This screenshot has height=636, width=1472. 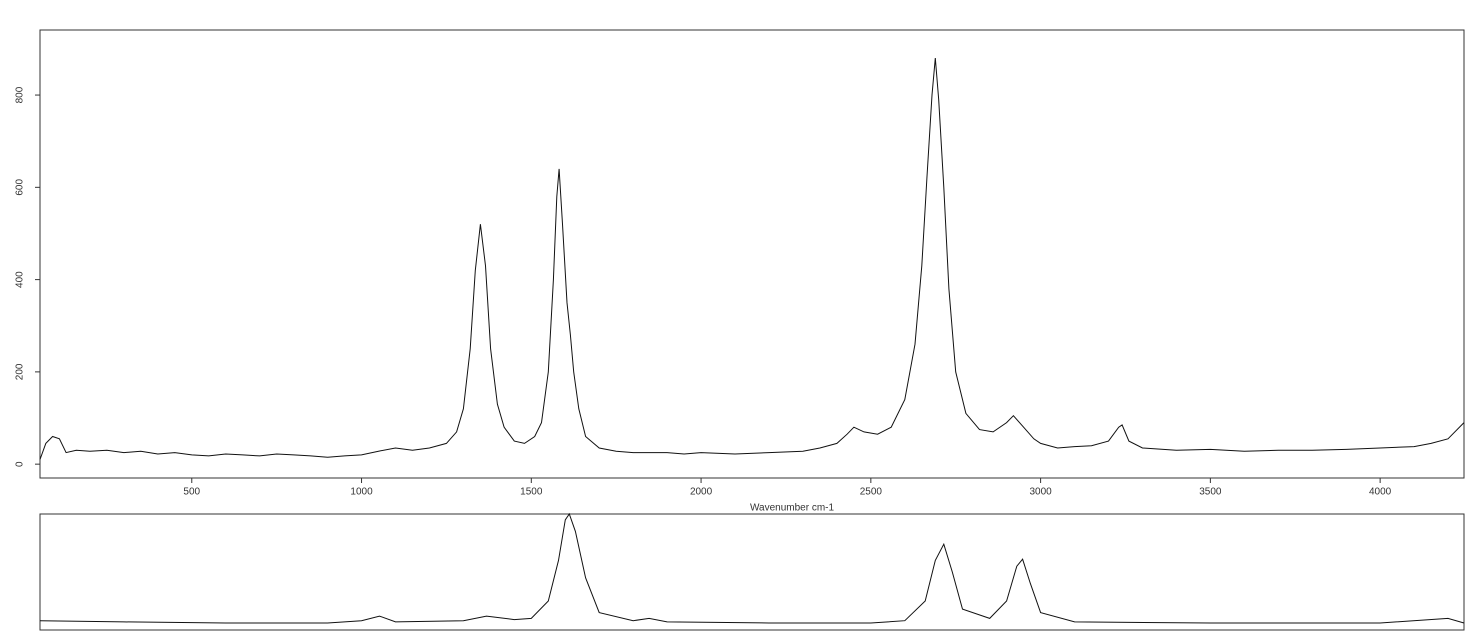 I want to click on x-tick-label: 2500, so click(x=871, y=492).